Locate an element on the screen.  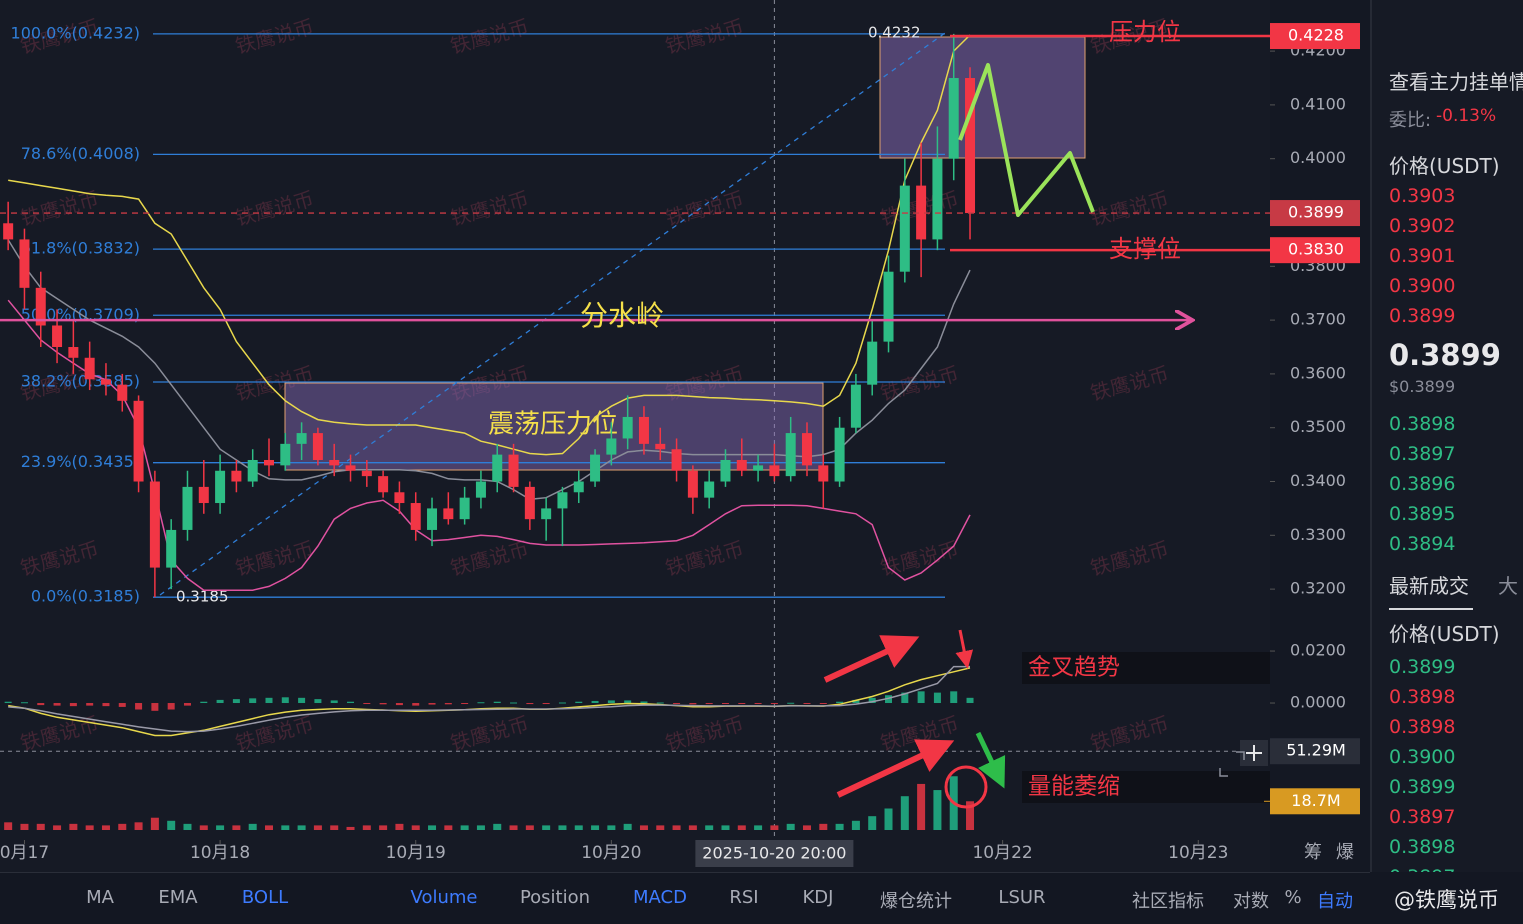
book-text: 0.3900 is located at coordinates (1422, 286).